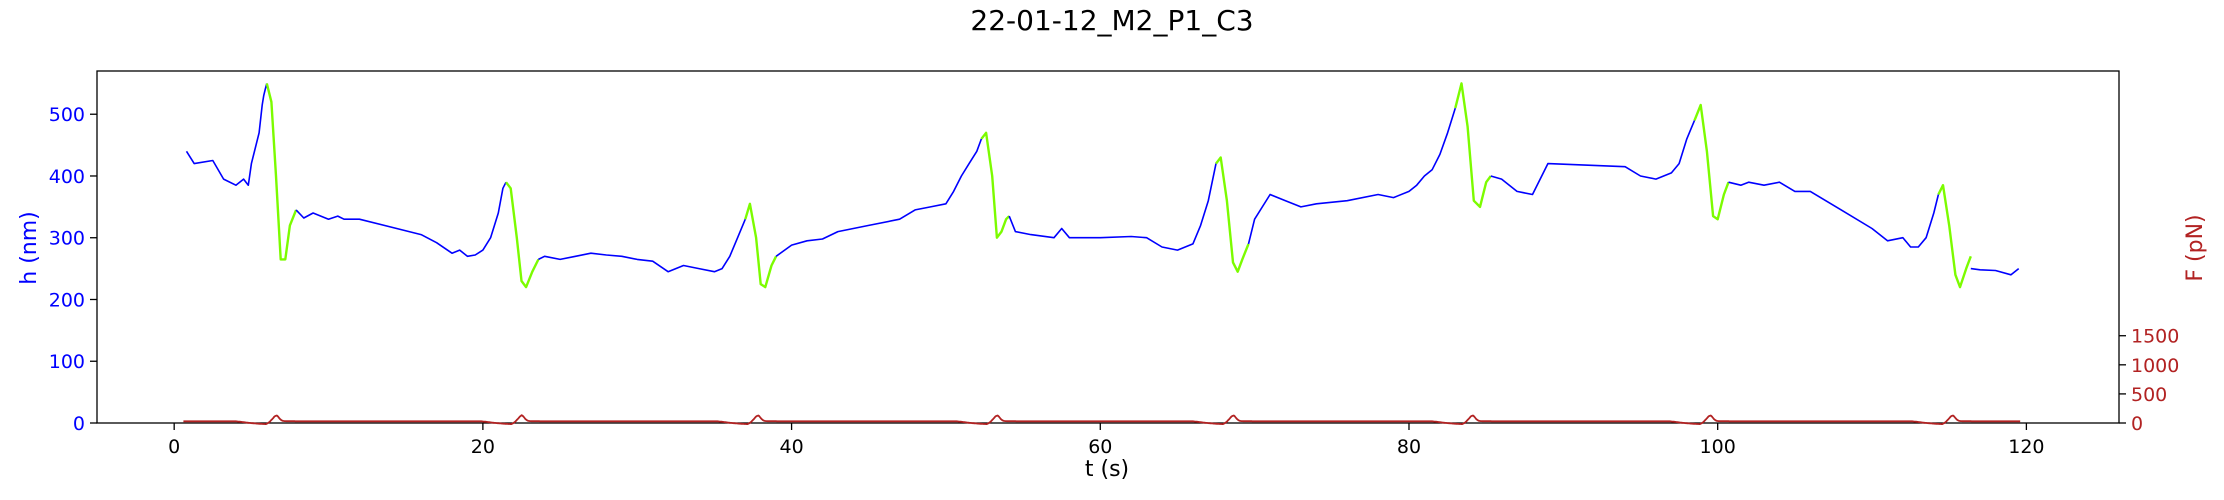 This screenshot has width=2224, height=500. I want to click on y-left-tick-label: 500, so click(67, 115).